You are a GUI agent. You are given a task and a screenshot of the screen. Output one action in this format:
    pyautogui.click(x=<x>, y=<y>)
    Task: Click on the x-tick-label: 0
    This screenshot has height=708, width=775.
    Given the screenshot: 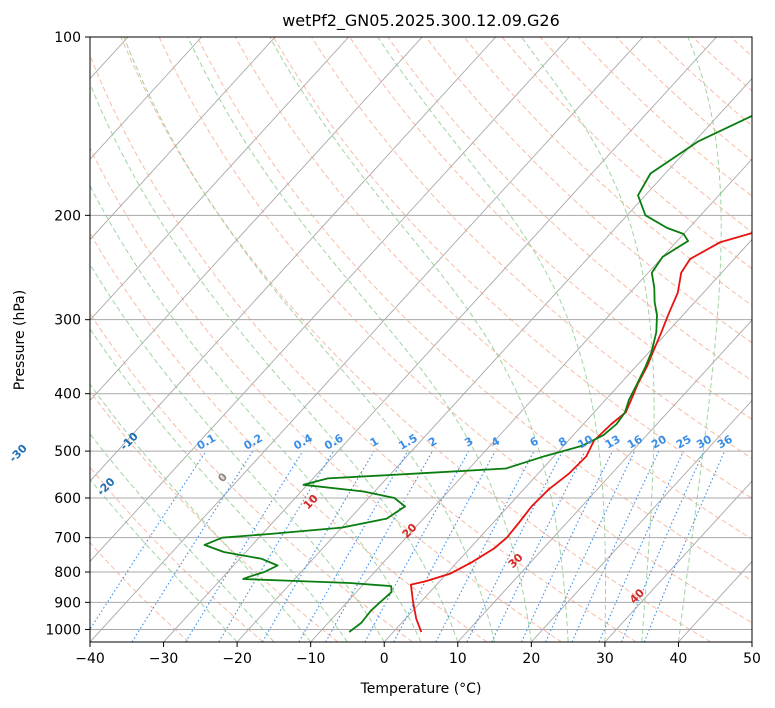 What is the action you would take?
    pyautogui.click(x=384, y=659)
    